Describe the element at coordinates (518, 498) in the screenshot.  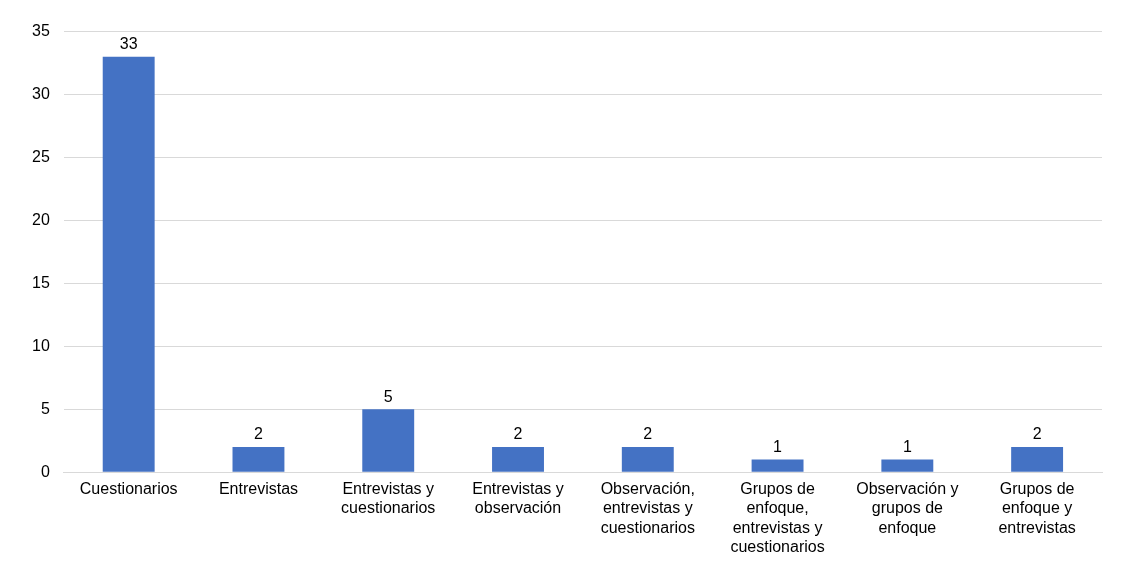
I see `x-tick-label: Entrevistas y observación` at that location.